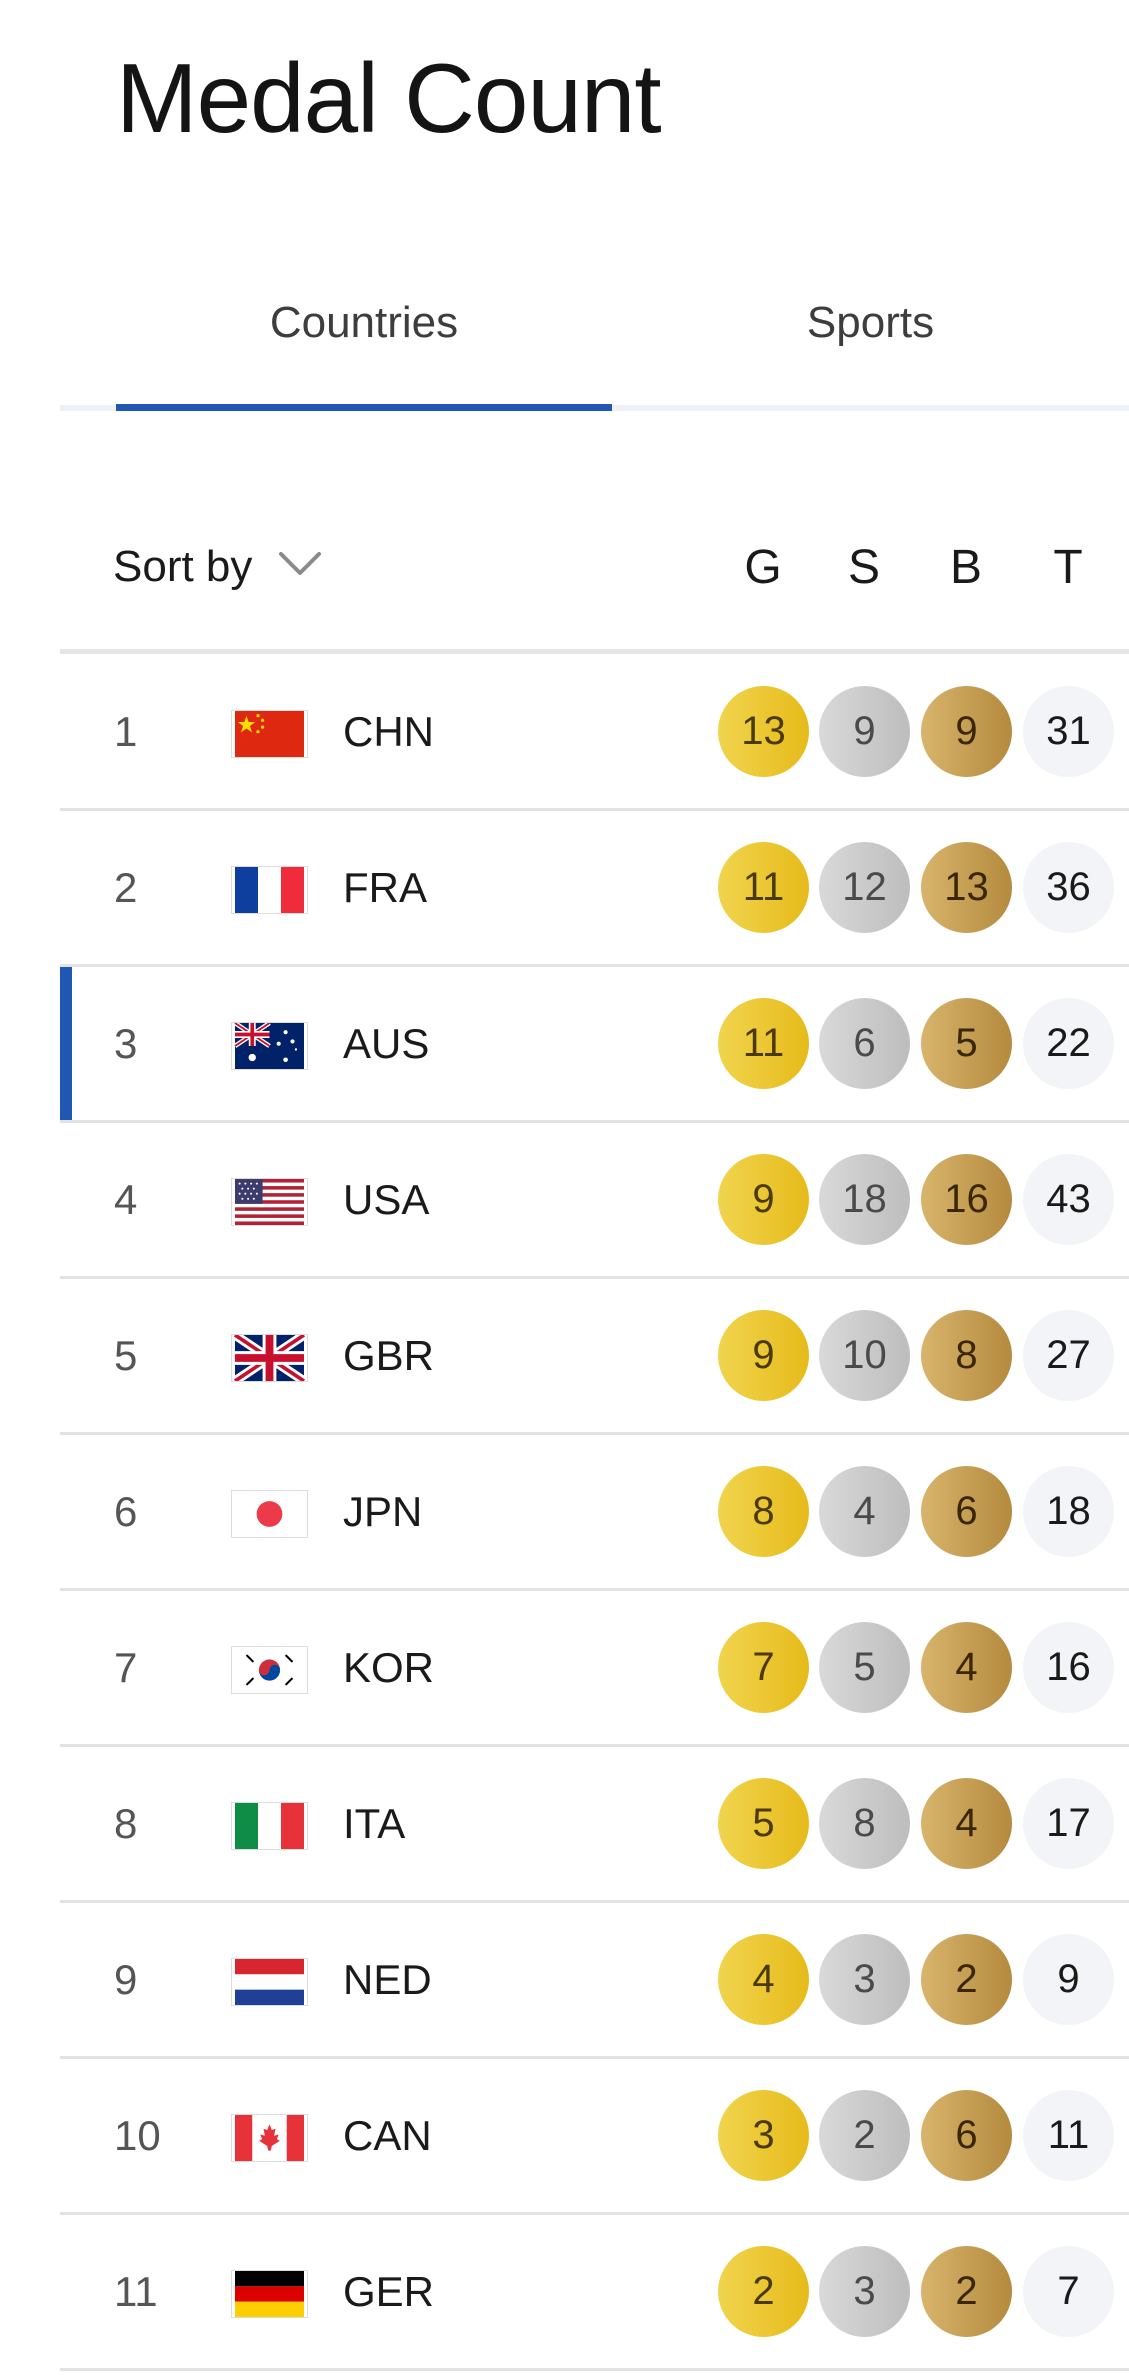  I want to click on column-header-bronze: B, so click(965, 567).